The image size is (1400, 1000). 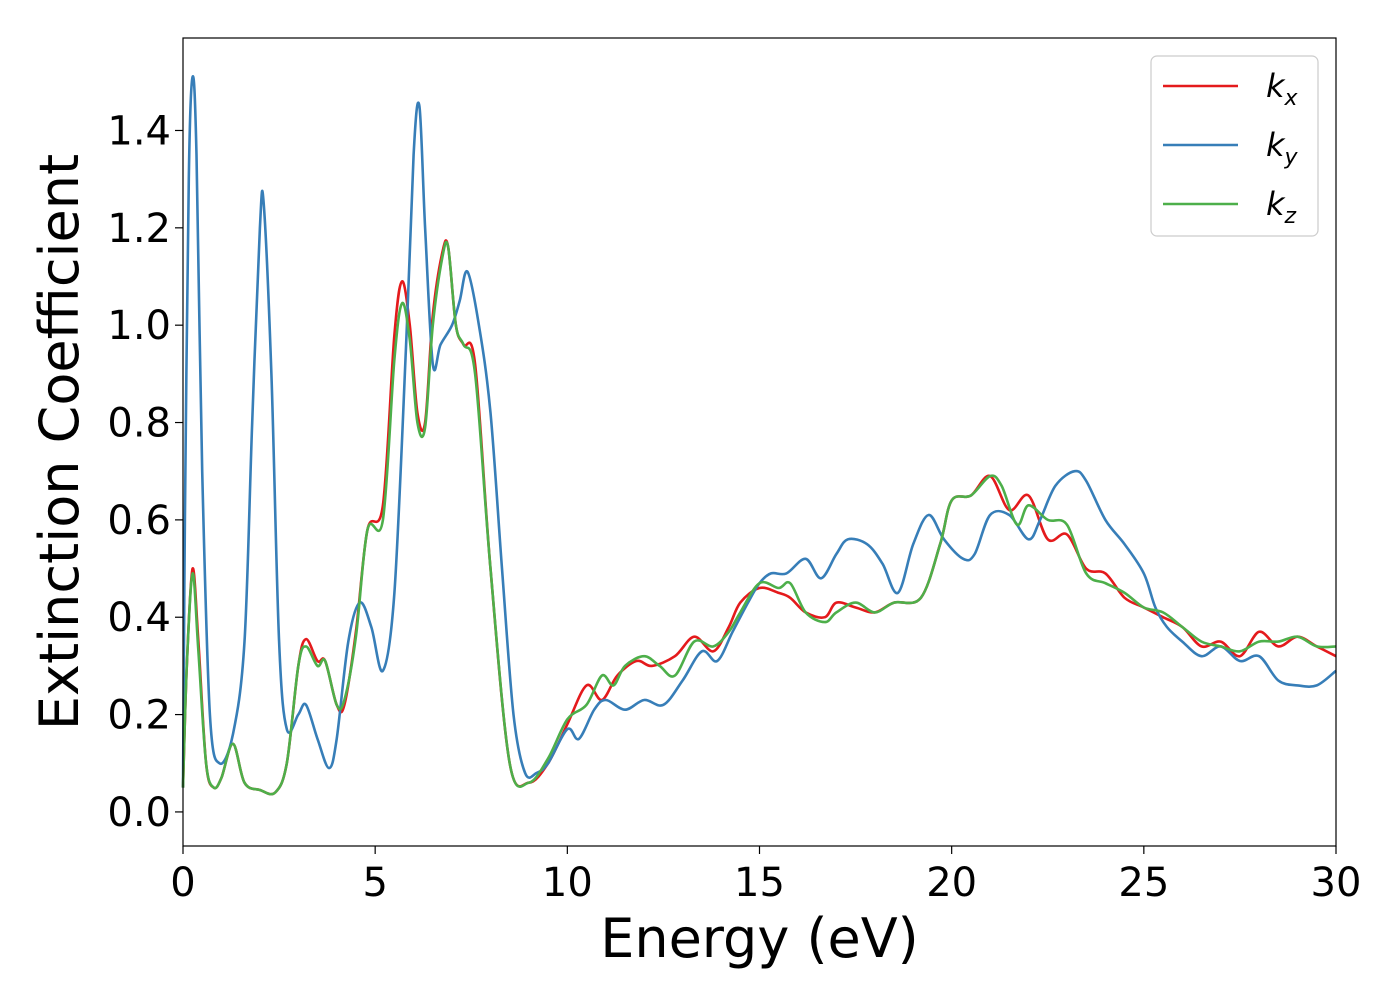 What do you see at coordinates (1336, 883) in the screenshot?
I see `x-tick-label: 30` at bounding box center [1336, 883].